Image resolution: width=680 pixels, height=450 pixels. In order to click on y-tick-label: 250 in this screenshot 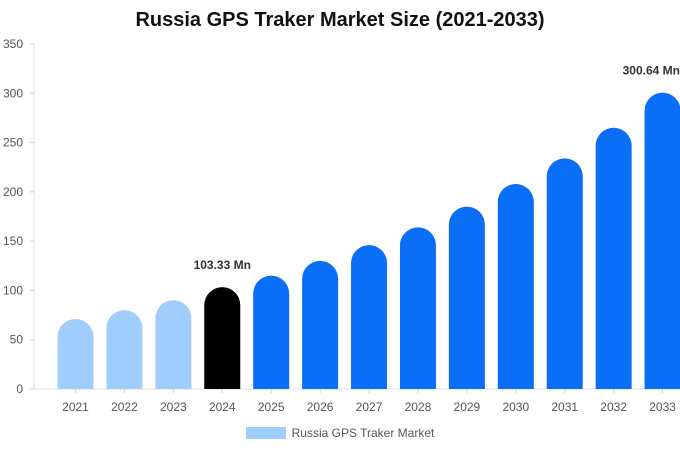, I will do `click(13, 143)`.